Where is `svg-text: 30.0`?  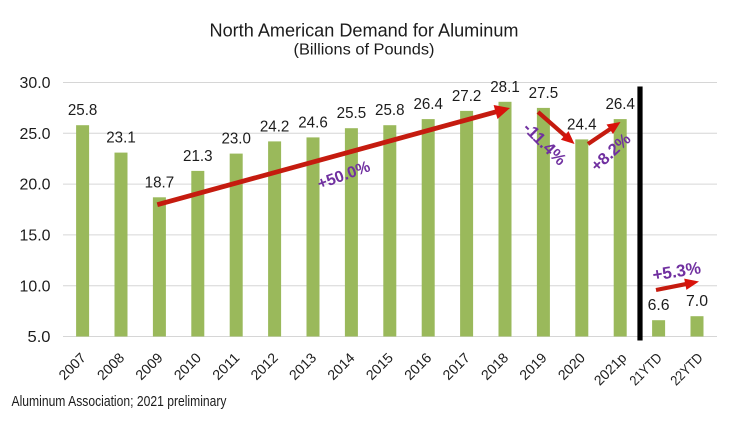 svg-text: 30.0 is located at coordinates (35, 83).